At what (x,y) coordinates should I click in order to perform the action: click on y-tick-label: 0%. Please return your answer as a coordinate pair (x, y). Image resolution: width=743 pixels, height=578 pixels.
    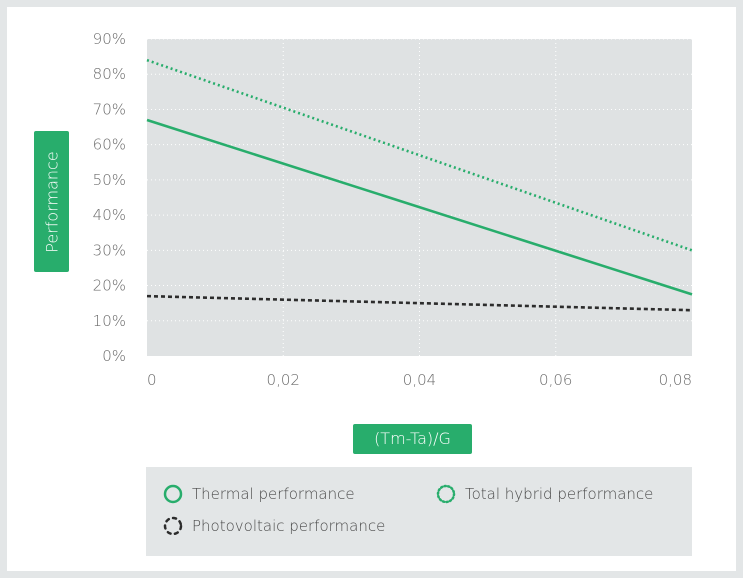
    Looking at the image, I should click on (114, 356).